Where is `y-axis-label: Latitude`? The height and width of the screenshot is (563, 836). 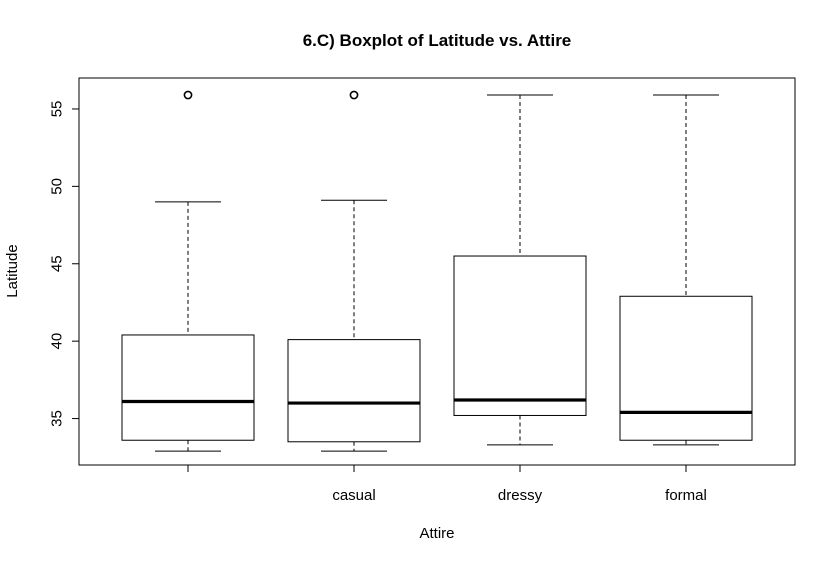 y-axis-label: Latitude is located at coordinates (12, 270).